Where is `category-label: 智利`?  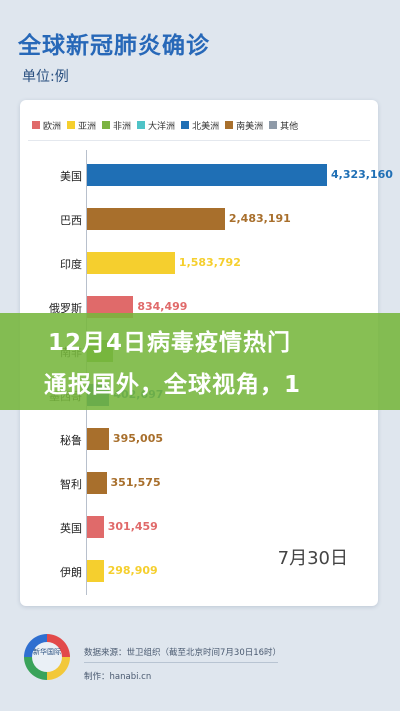
category-label: 智利 is located at coordinates (71, 484).